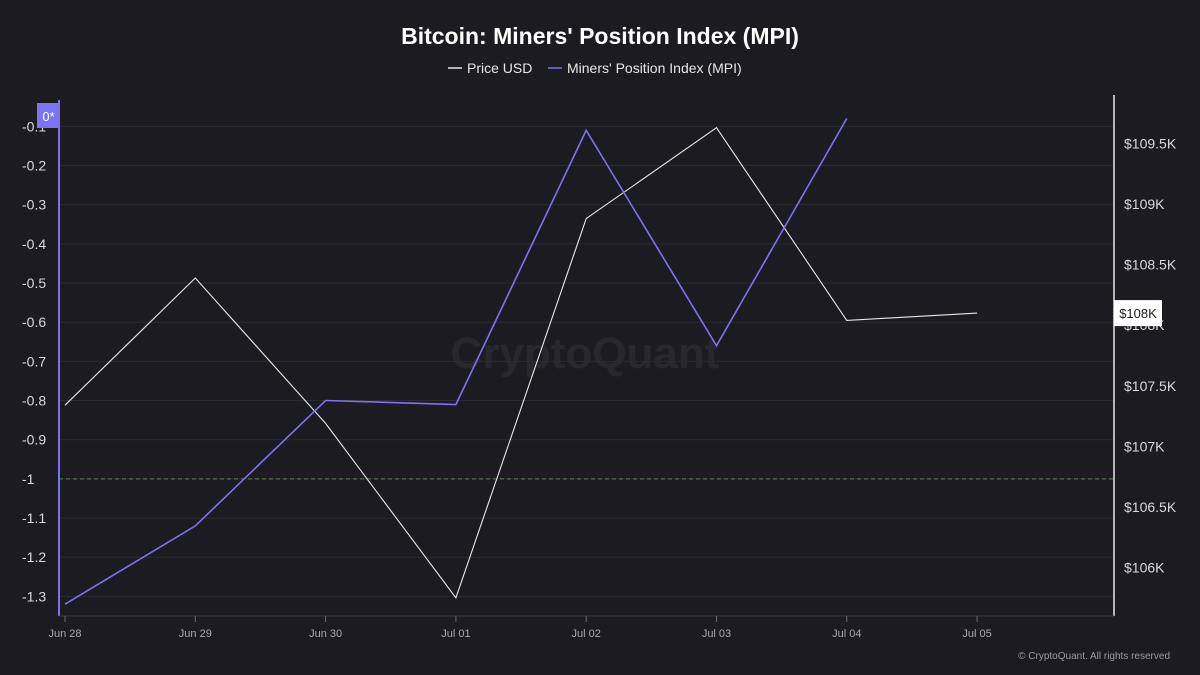 The height and width of the screenshot is (675, 1200). What do you see at coordinates (1094, 656) in the screenshot?
I see `copyright-text: © CryptoQuant. All rights reserved` at bounding box center [1094, 656].